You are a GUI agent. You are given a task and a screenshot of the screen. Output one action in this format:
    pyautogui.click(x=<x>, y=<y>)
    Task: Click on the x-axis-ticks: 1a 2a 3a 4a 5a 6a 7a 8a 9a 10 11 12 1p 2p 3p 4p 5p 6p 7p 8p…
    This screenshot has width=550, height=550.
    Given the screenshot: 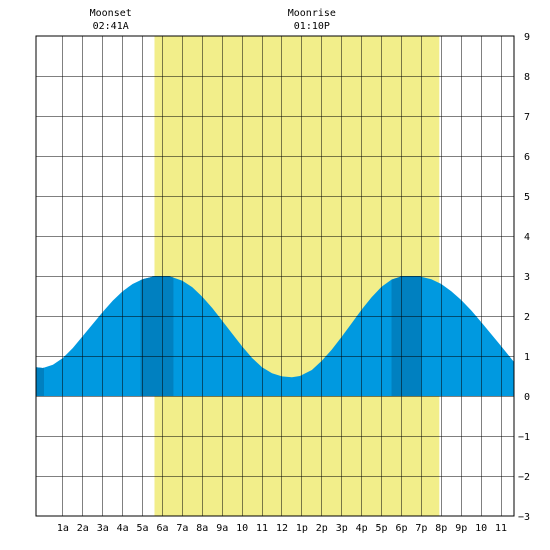 What is the action you would take?
    pyautogui.click(x=282, y=528)
    